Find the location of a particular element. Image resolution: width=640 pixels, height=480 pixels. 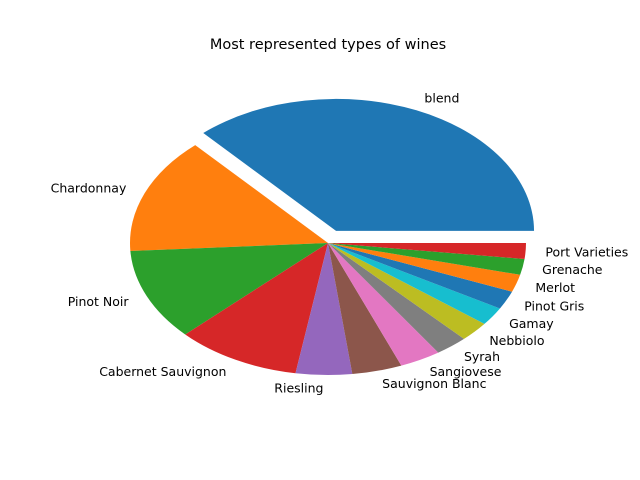

pie-slice-syrah is located at coordinates (396, 298).